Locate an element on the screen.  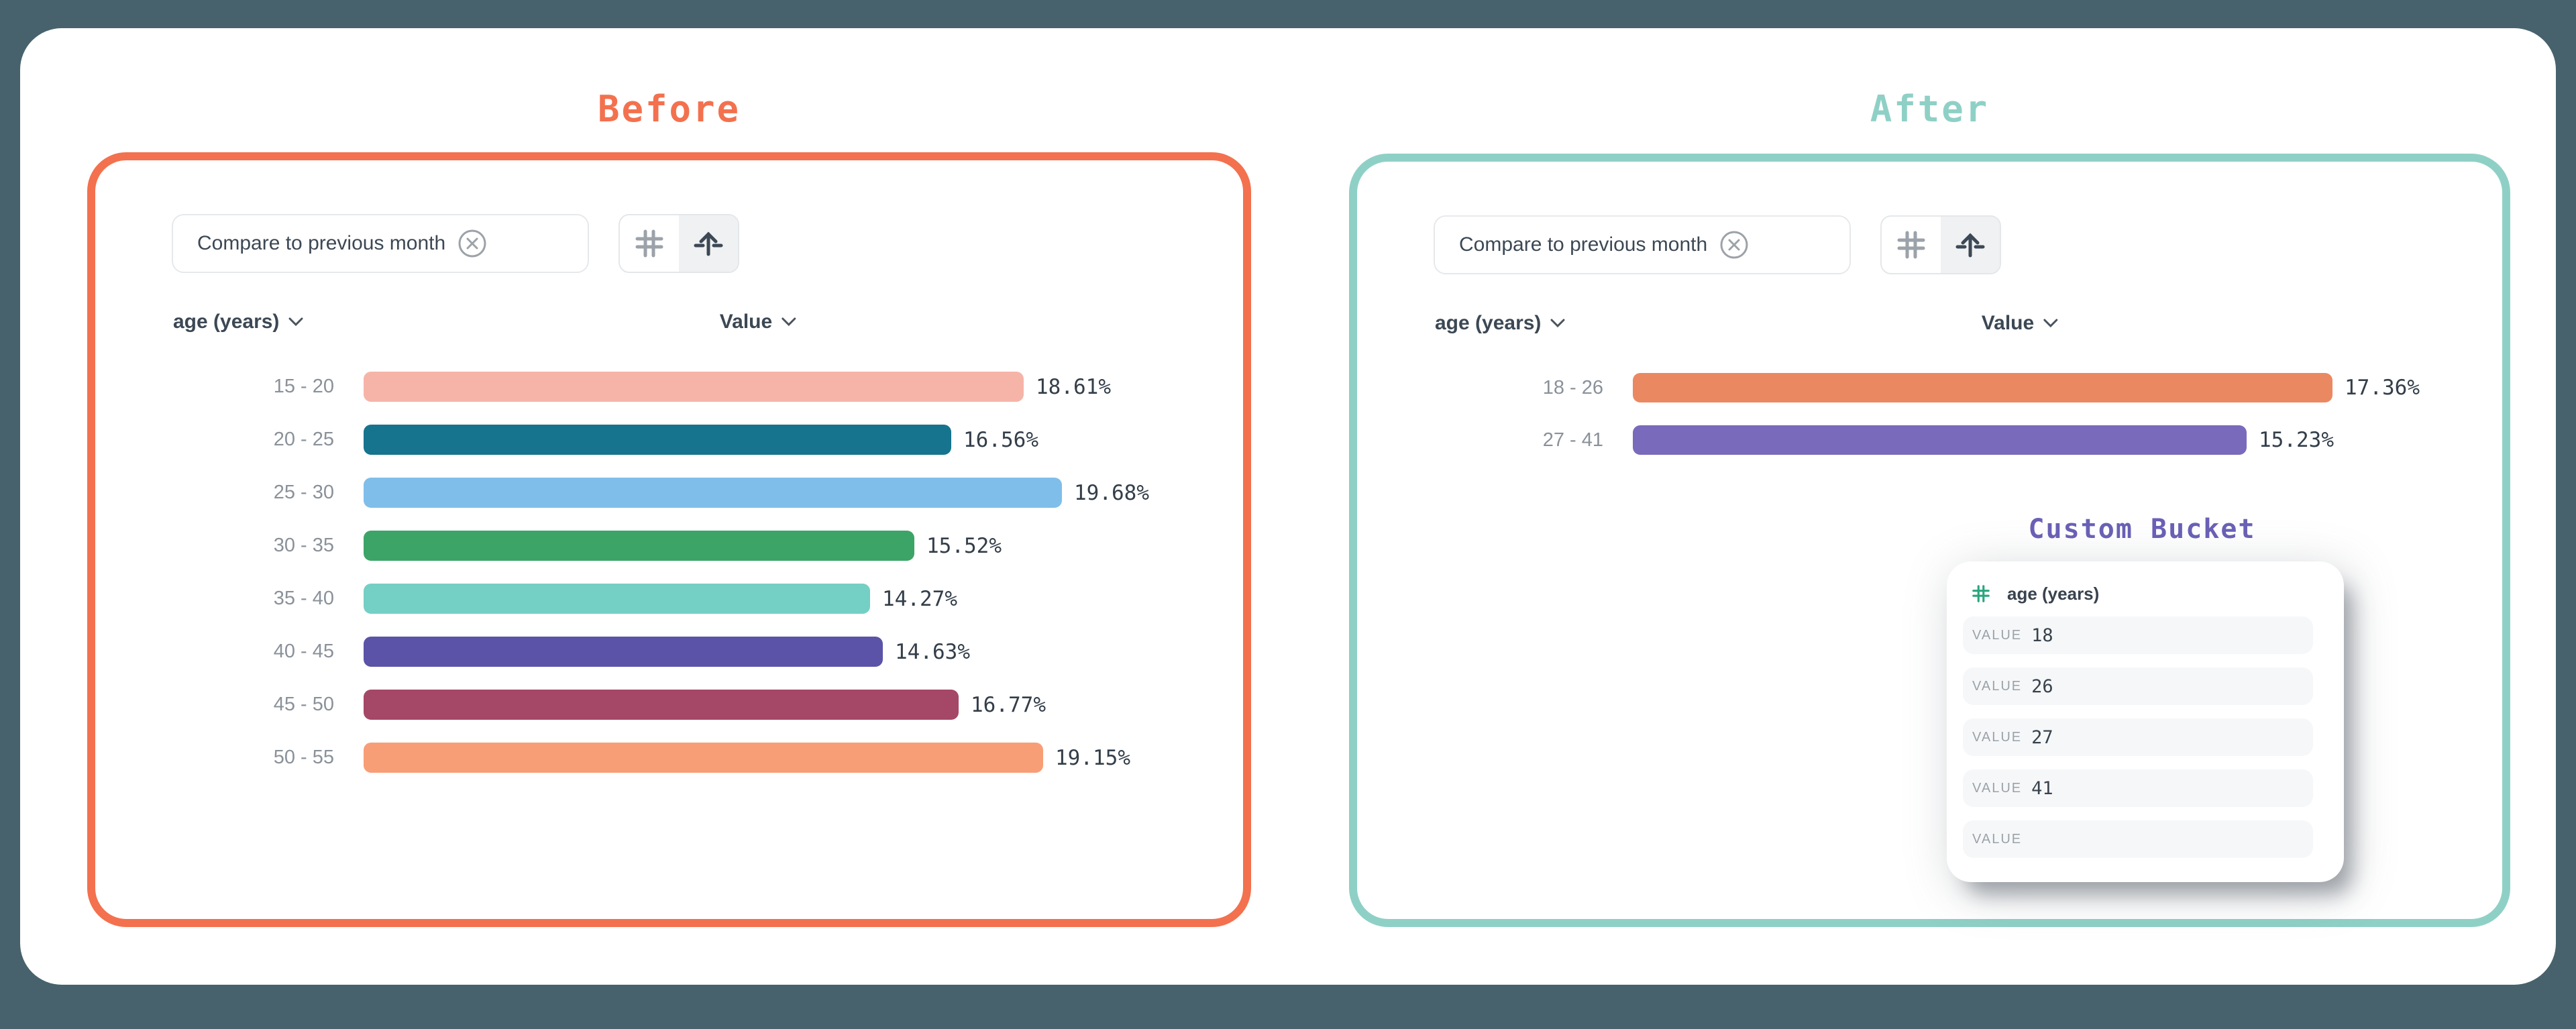
bar-row: 45 - 50 16.77% is located at coordinates (669, 704).